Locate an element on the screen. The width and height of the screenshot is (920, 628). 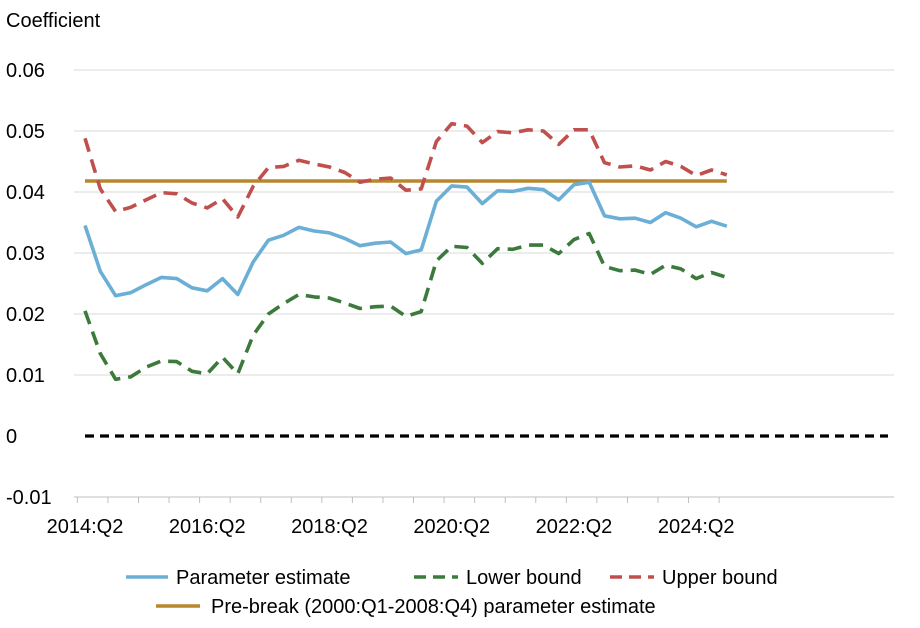
y-tick-label: 0.04 is located at coordinates (25, 193).